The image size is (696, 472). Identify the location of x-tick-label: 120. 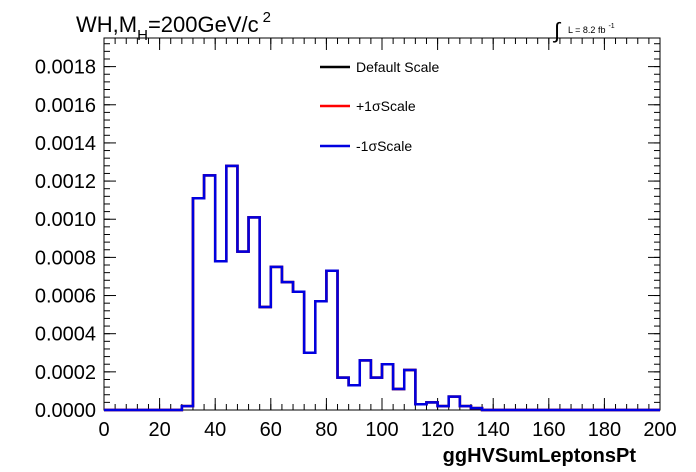
(437, 430).